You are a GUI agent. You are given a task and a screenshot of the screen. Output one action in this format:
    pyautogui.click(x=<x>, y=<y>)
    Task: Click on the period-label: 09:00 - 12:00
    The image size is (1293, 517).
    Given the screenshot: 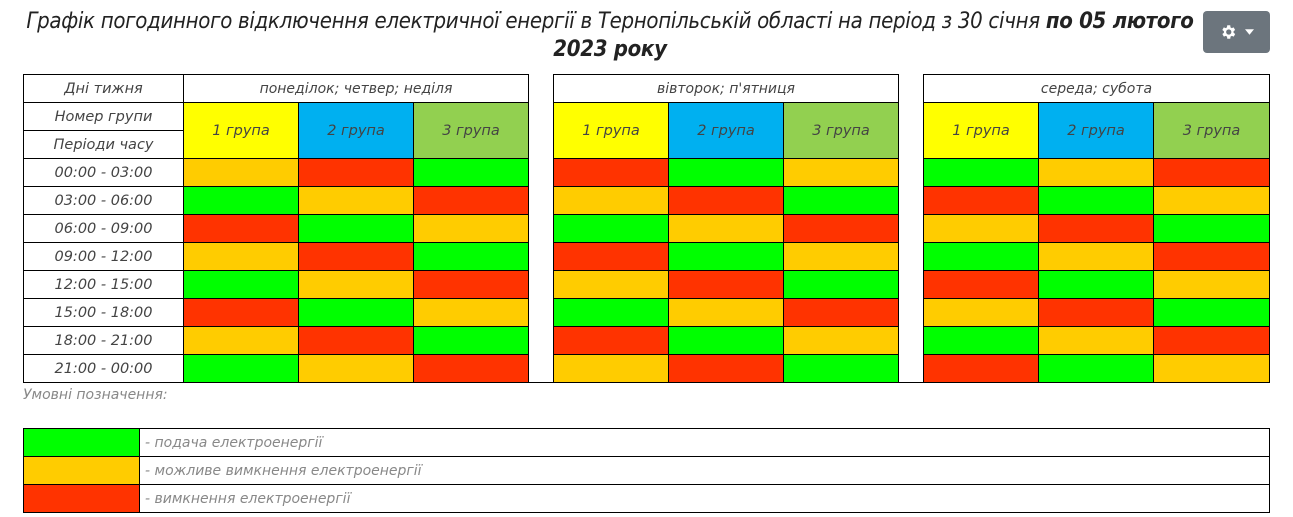 What is the action you would take?
    pyautogui.click(x=103, y=256)
    